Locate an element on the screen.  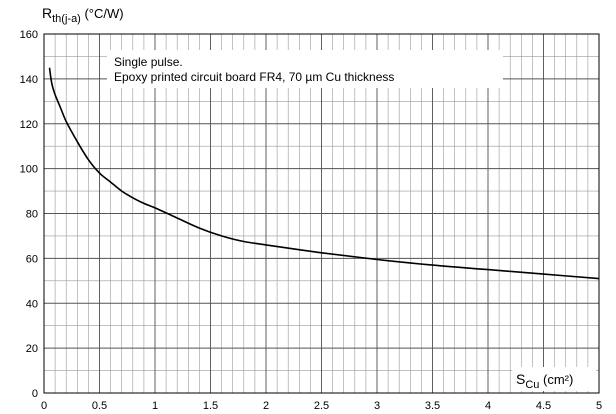
y-axis-title-main: R is located at coordinates (47, 13).